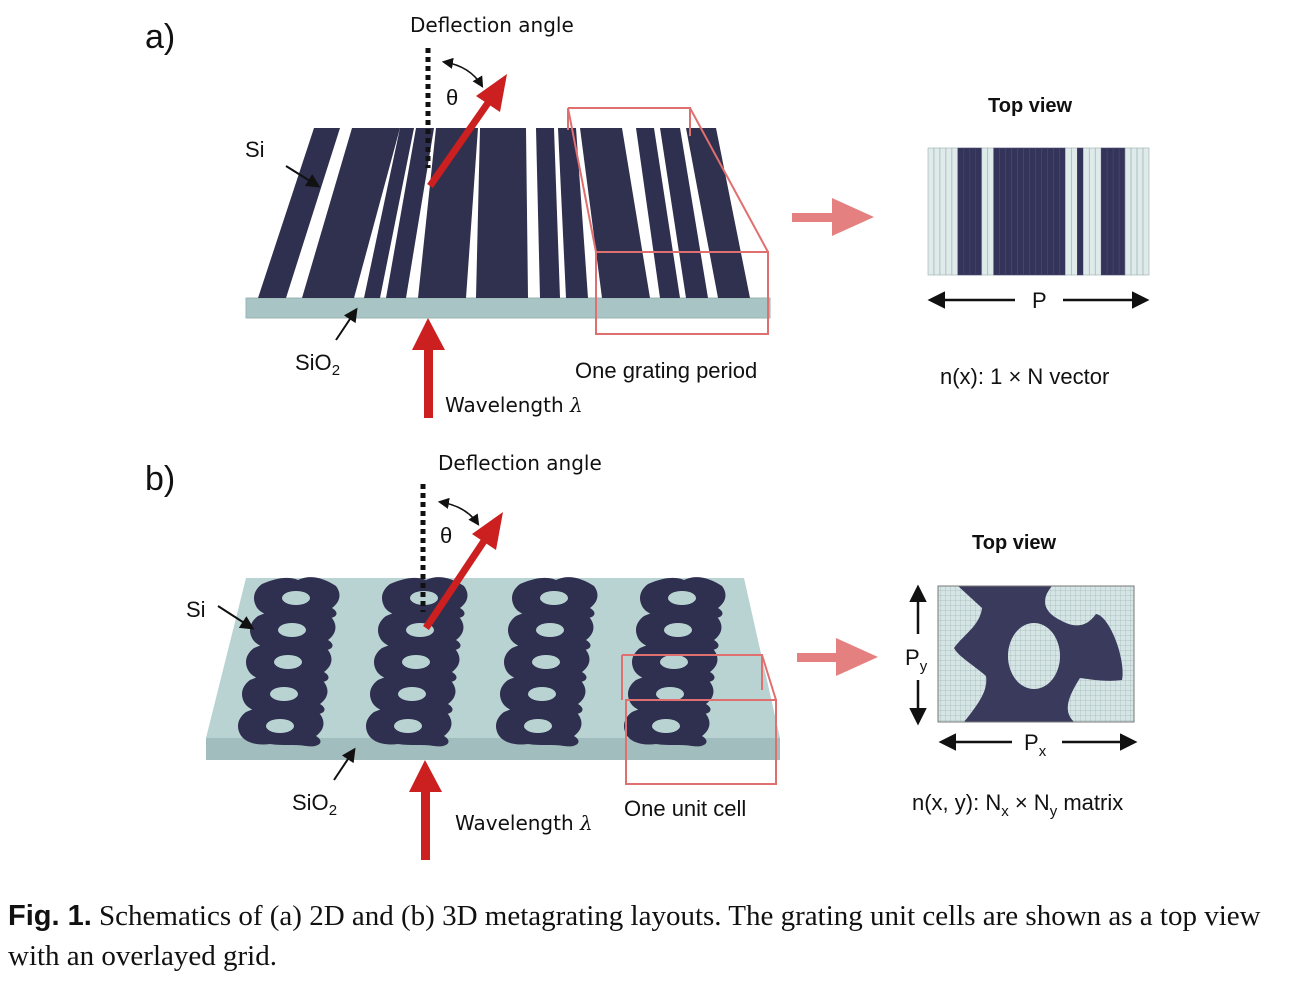  Describe the element at coordinates (837, 657) in the screenshot. I see `to-top-view-arrow-b` at that location.